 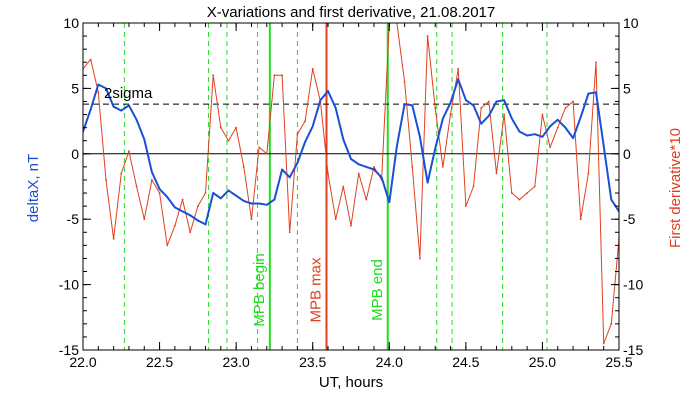 I want to click on y-right-tick-label: 0, so click(x=627, y=154).